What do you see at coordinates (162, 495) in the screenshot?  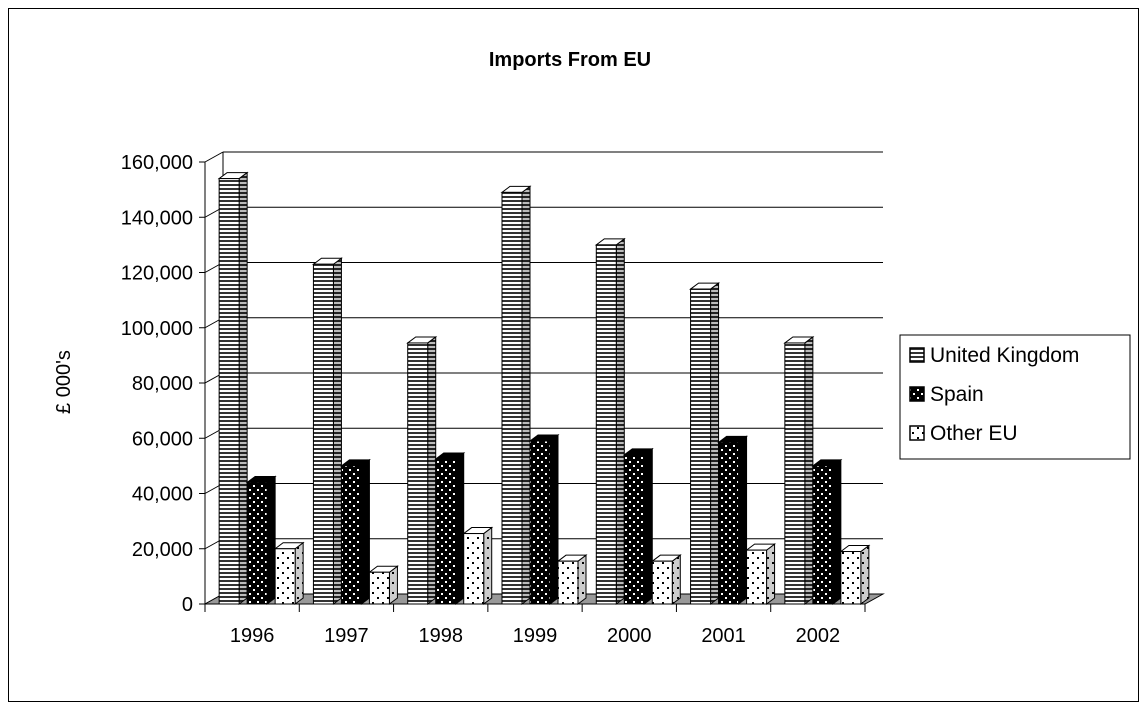 I see `y-tick-label: 40,000` at bounding box center [162, 495].